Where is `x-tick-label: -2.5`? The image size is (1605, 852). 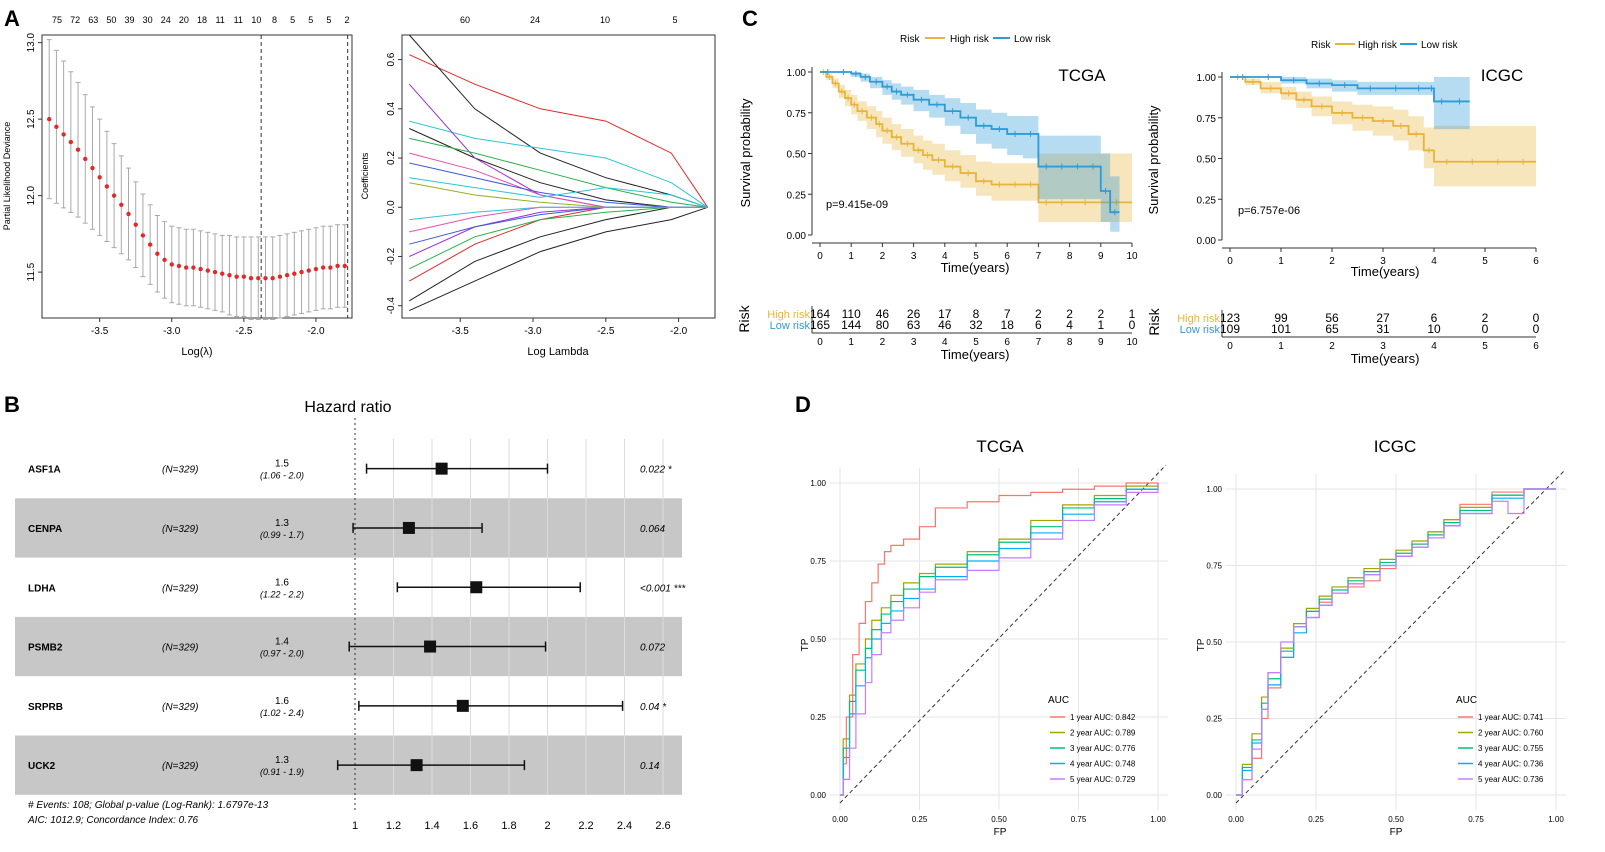 x-tick-label: -2.5 is located at coordinates (606, 331).